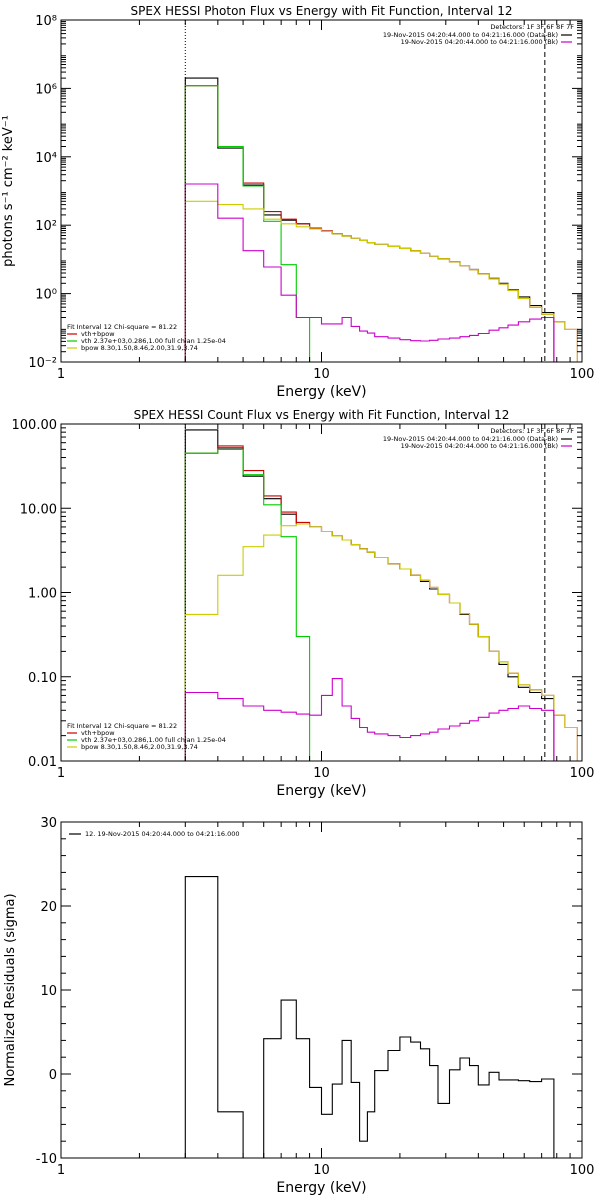 The width and height of the screenshot is (600, 1200). Describe the element at coordinates (46, 21) in the screenshot. I see `y-tick-label: 10⁸` at that location.